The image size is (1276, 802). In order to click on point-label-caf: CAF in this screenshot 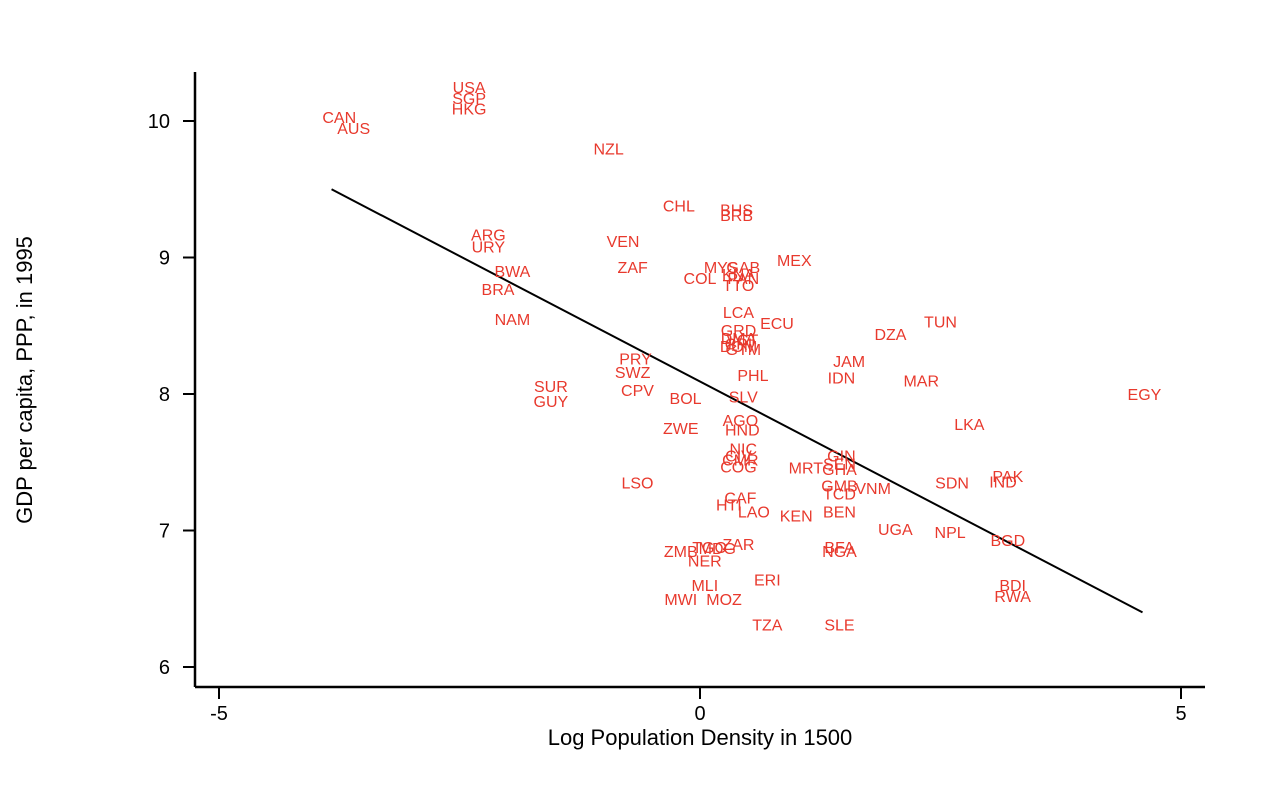, I will do `click(740, 499)`.